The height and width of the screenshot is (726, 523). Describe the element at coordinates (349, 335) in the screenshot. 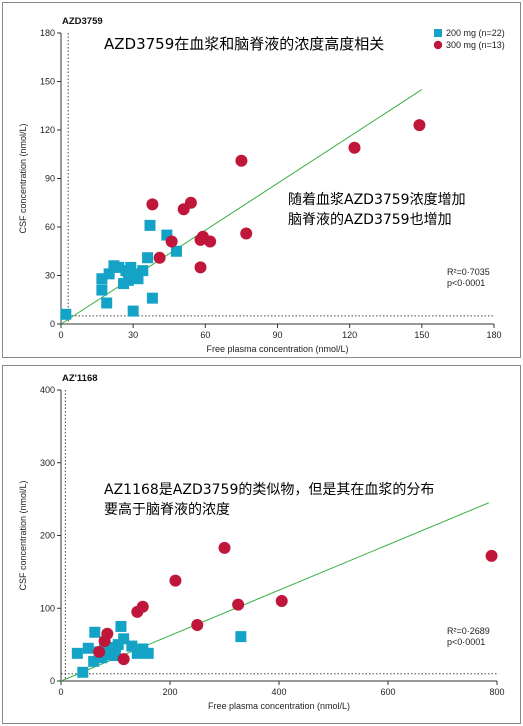

I see `x-tick-label: 120` at that location.